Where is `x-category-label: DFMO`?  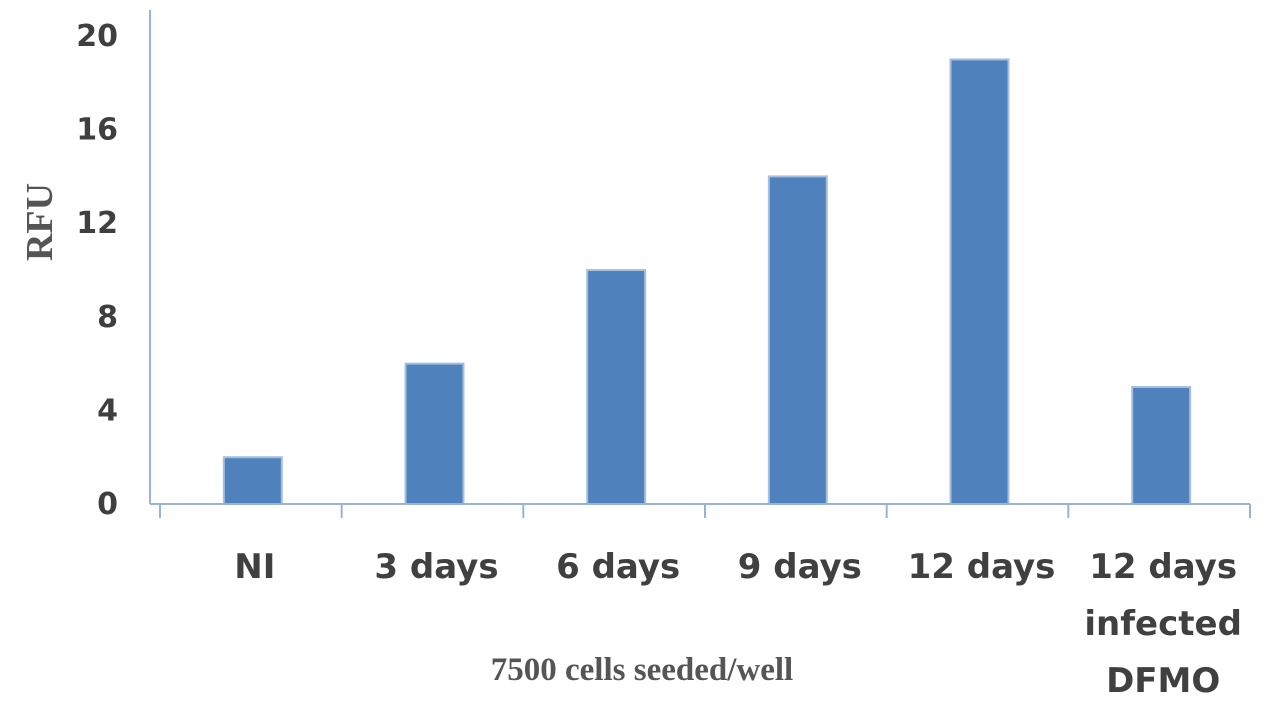
x-category-label: DFMO is located at coordinates (1163, 681).